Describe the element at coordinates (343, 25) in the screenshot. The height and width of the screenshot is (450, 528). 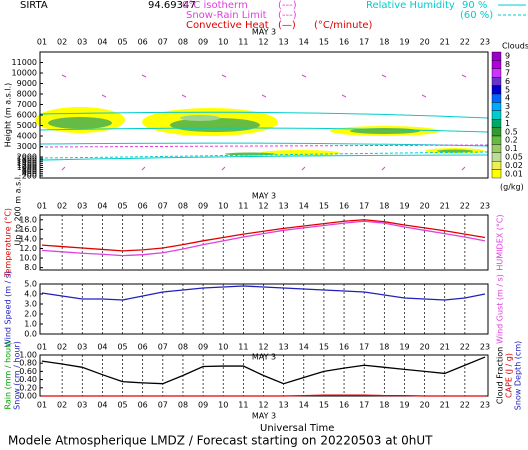
I see `legend-convective-unit: (°C/minute)` at that location.